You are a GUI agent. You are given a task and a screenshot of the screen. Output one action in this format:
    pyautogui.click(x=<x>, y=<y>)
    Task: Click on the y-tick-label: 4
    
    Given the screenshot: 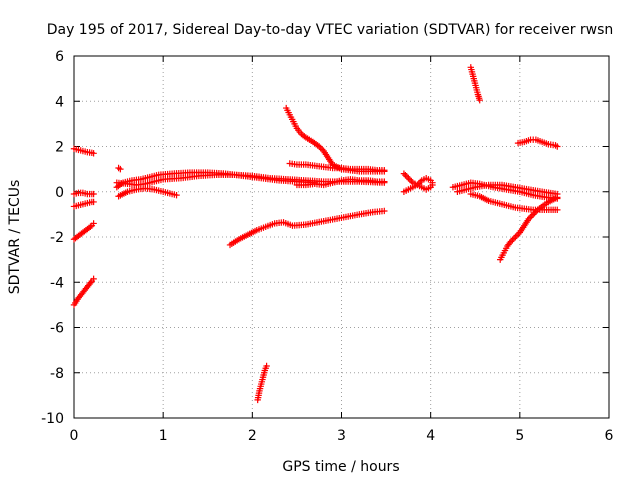 What is the action you would take?
    pyautogui.click(x=59, y=102)
    